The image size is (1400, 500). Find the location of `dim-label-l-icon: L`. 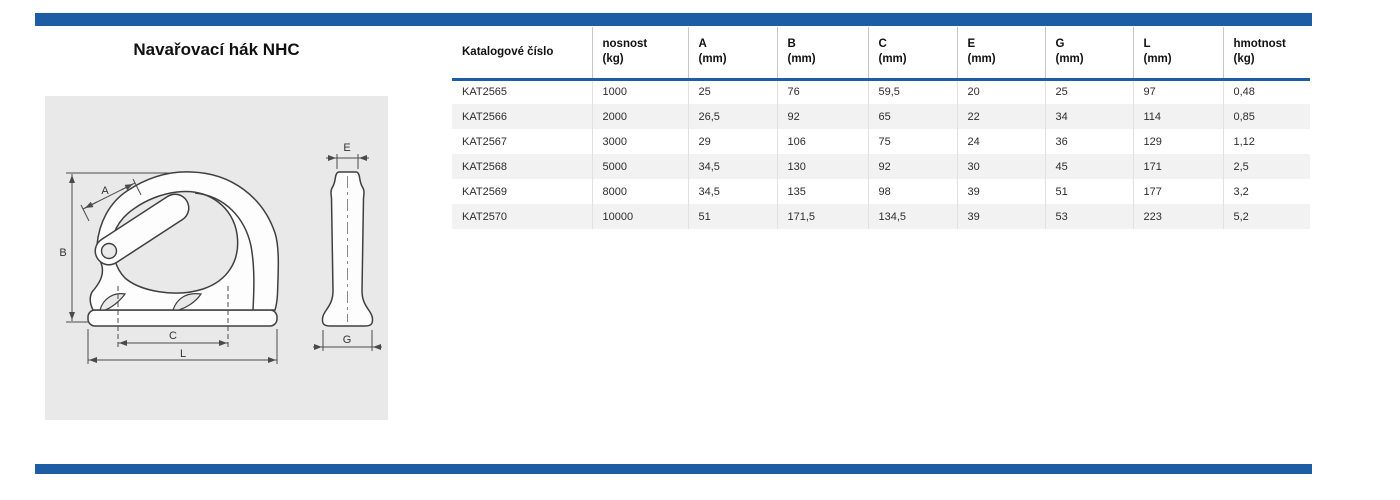

dim-label-l-icon: L is located at coordinates (183, 354).